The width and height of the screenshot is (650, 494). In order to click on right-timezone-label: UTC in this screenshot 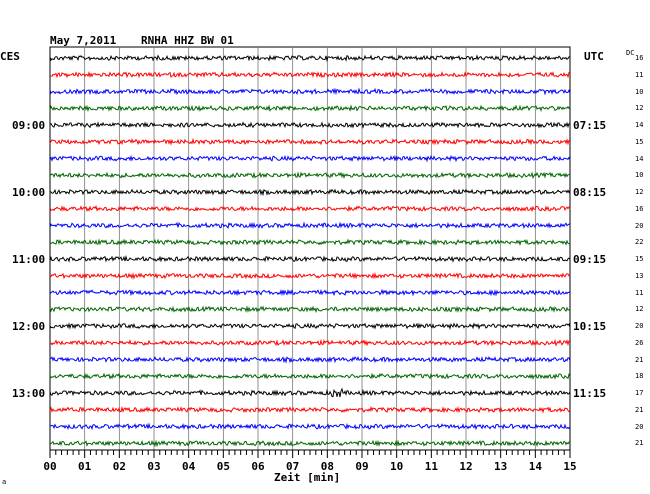, I will do `click(594, 56)`.